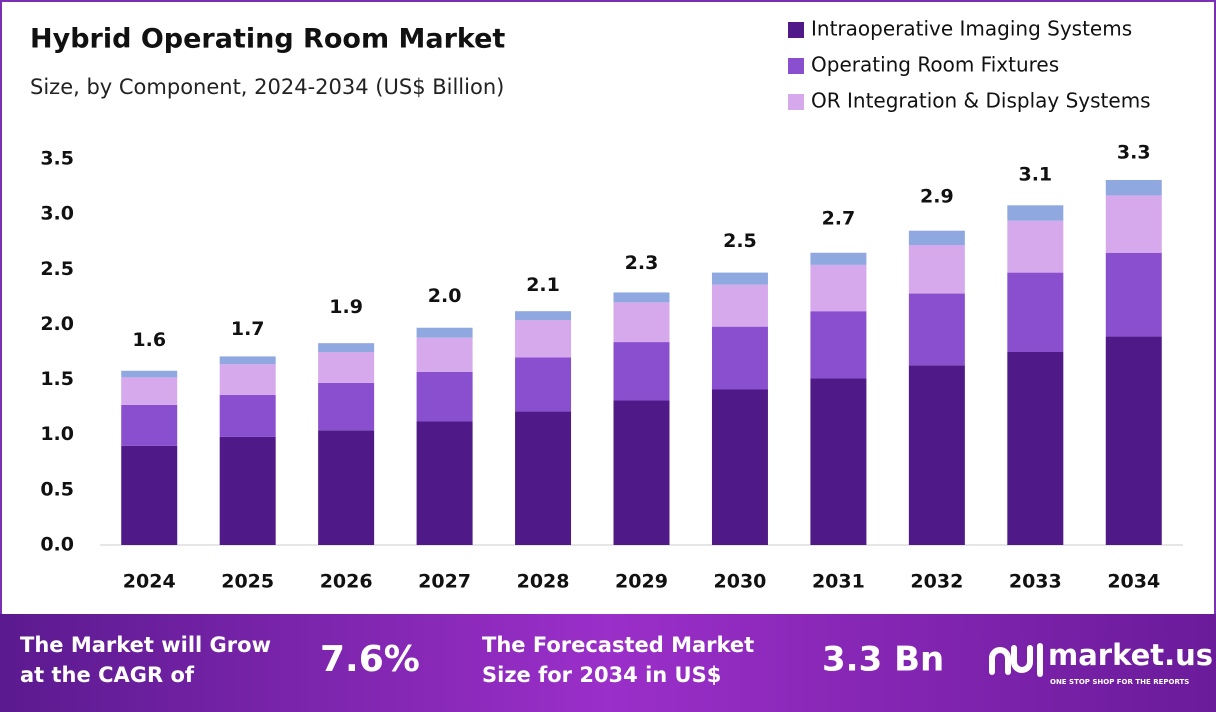 The height and width of the screenshot is (712, 1216). Describe the element at coordinates (248, 329) in the screenshot. I see `total-label: 1.7` at that location.